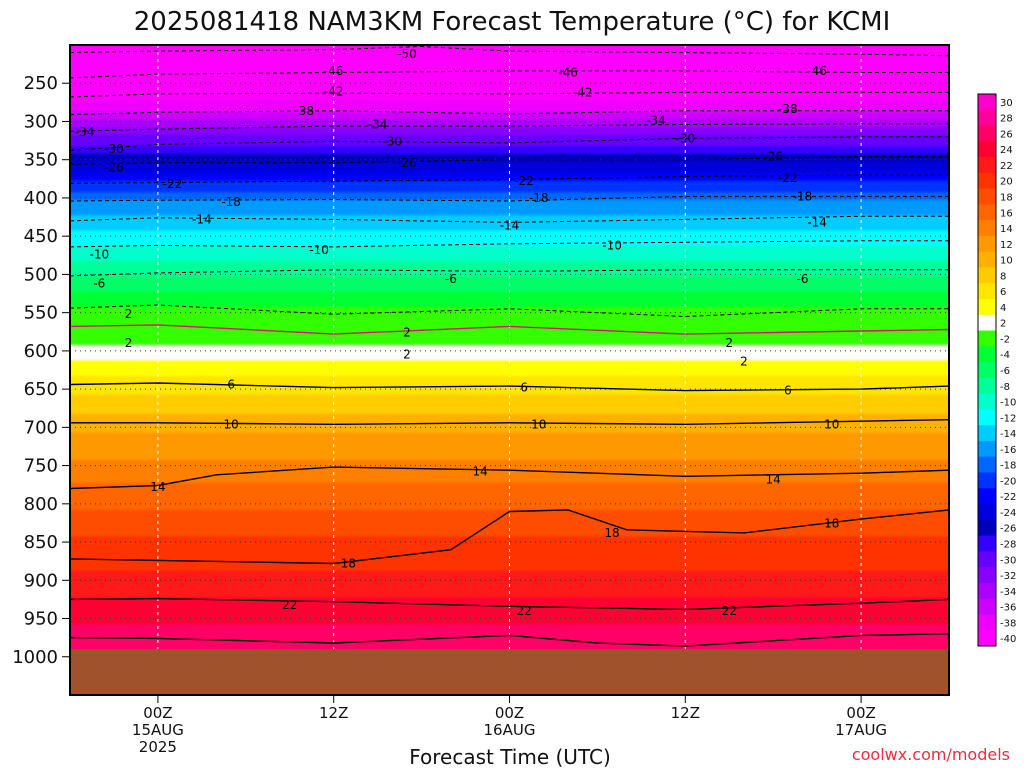 Image resolution: width=1024 pixels, height=768 pixels. What do you see at coordinates (1006, 245) in the screenshot?
I see `colorbar-label: 12` at bounding box center [1006, 245].